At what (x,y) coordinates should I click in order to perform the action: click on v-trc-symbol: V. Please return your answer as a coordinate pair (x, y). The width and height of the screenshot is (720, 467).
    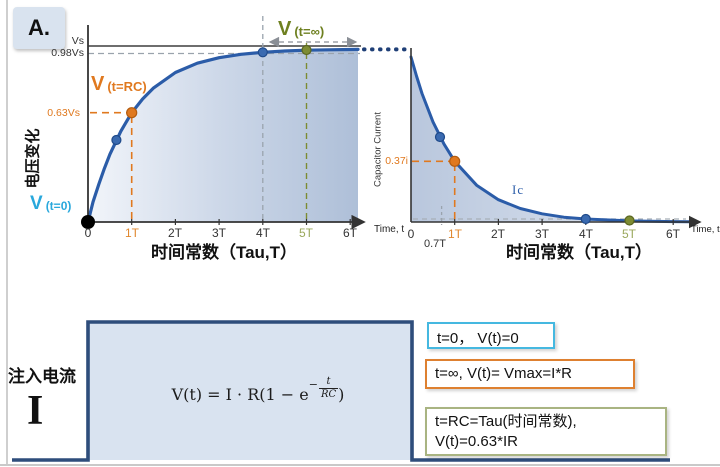
    Looking at the image, I should click on (98, 84).